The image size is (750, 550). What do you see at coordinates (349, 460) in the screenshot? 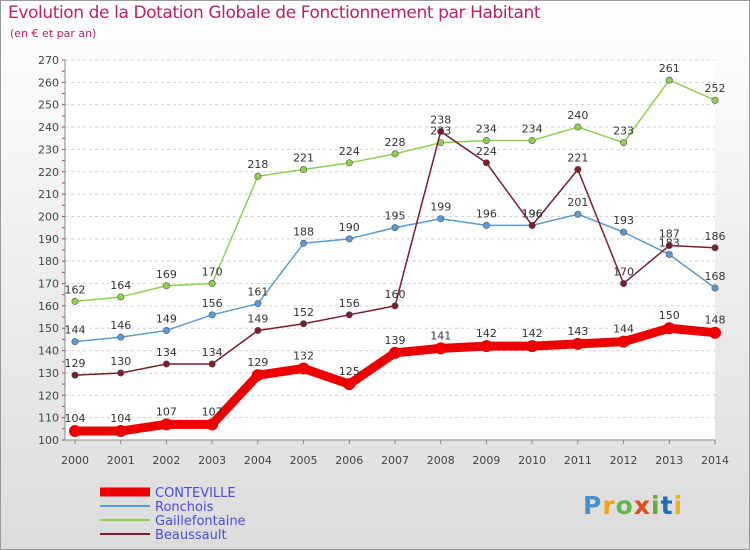
I see `x-tick-label: 2006` at bounding box center [349, 460].